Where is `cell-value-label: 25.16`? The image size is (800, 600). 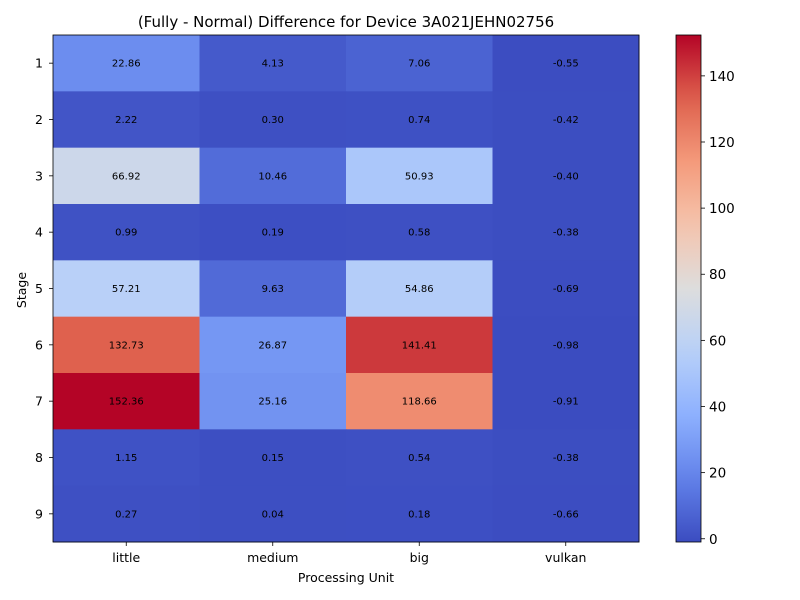 cell-value-label: 25.16 is located at coordinates (272, 402).